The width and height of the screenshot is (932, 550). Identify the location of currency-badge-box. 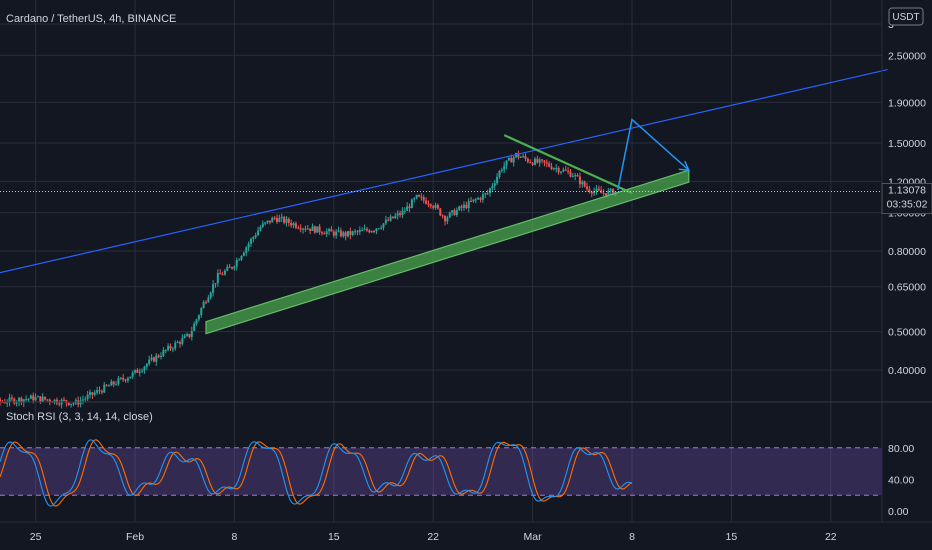
(906, 16).